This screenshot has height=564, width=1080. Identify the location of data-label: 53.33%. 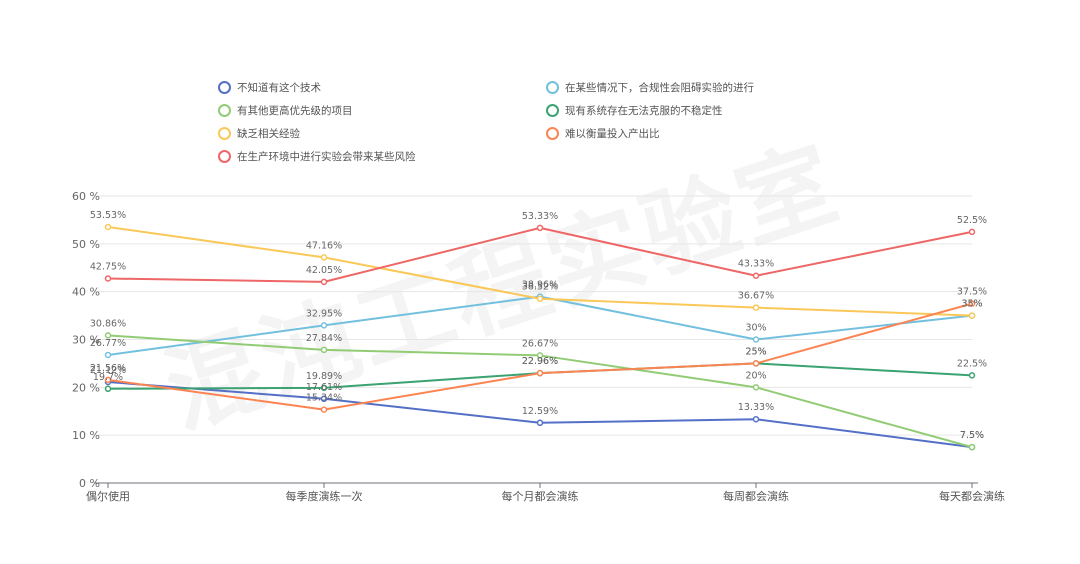
(540, 216).